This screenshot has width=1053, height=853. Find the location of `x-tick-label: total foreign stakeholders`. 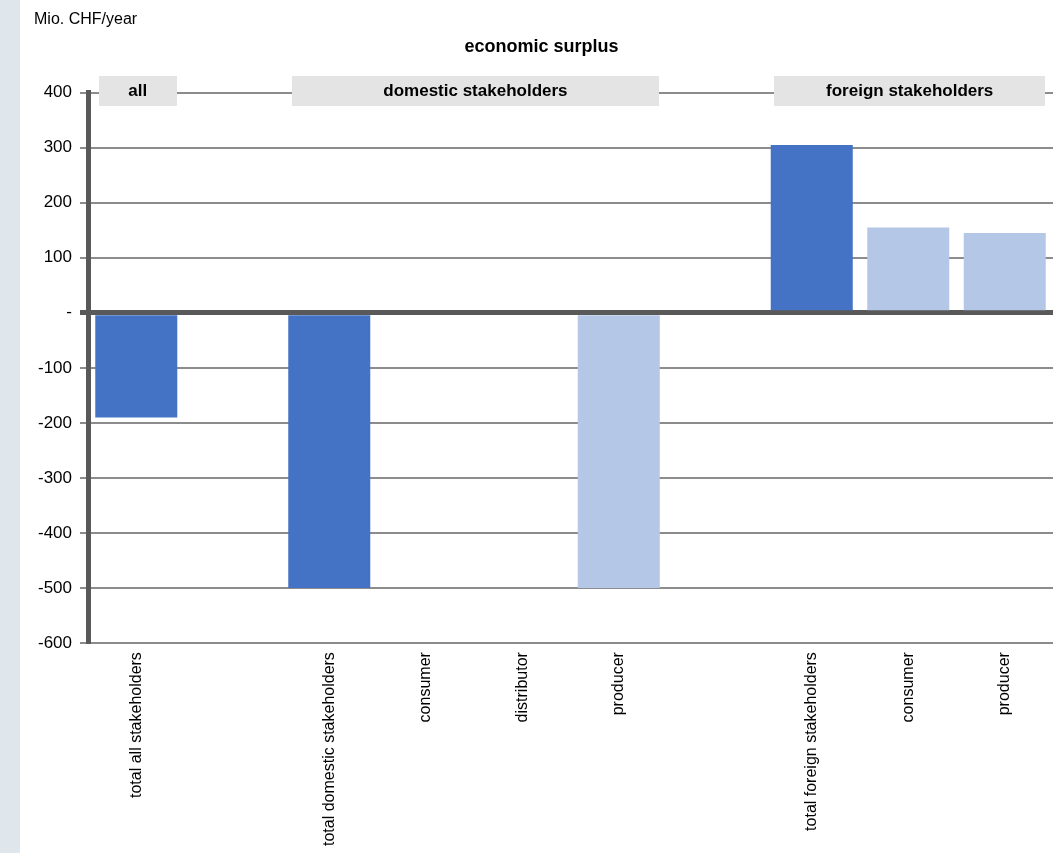

x-tick-label: total foreign stakeholders is located at coordinates (811, 741).